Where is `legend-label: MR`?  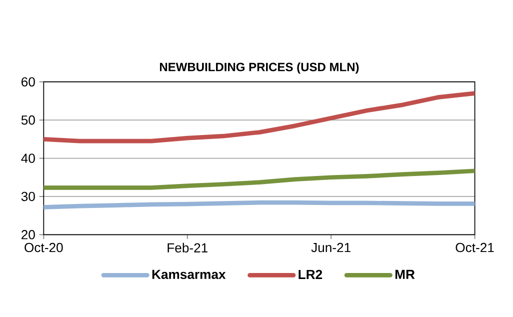 legend-label: MR is located at coordinates (405, 275).